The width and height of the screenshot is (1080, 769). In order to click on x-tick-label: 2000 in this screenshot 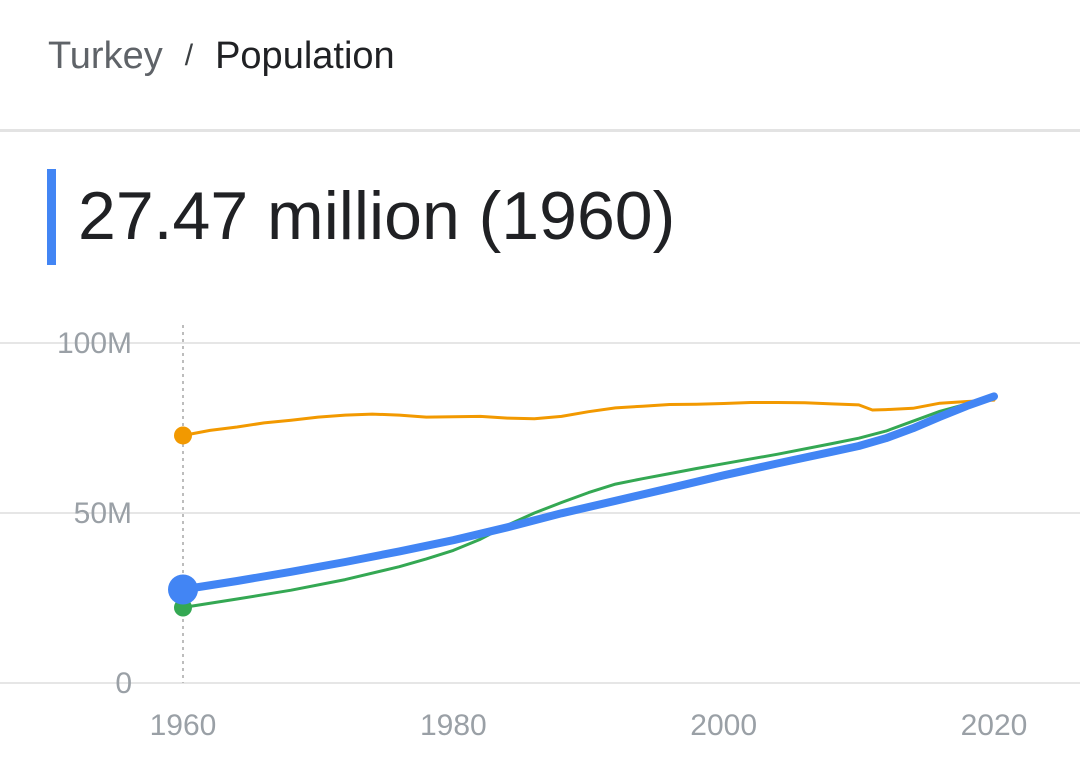, I will do `click(723, 725)`.